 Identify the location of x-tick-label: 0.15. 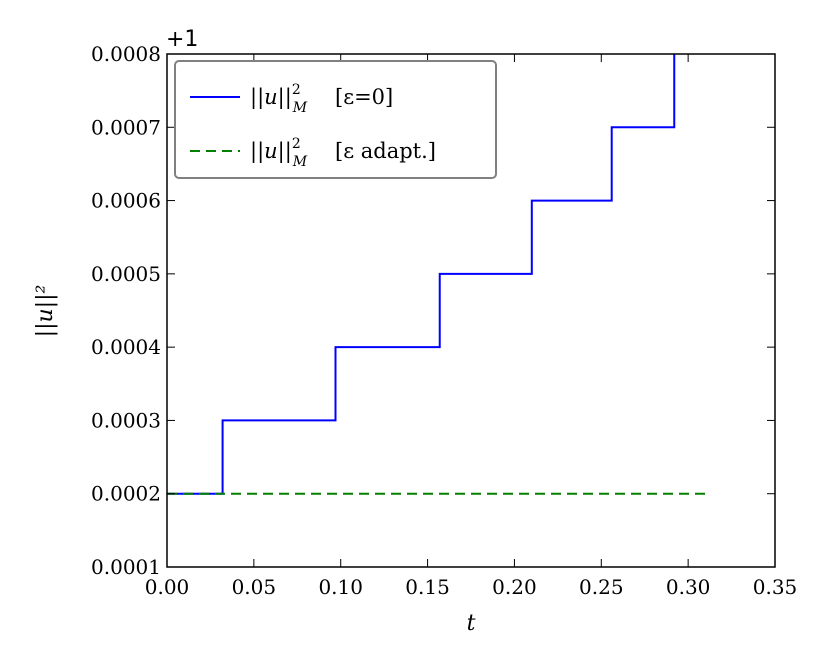
(427, 587).